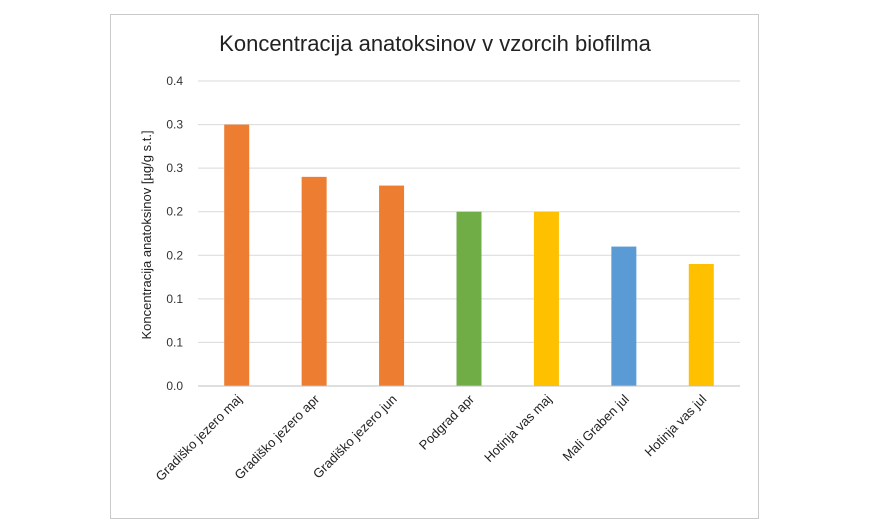 Image resolution: width=869 pixels, height=531 pixels. I want to click on x-category-label: Gradiško jezero maj, so click(198, 437).